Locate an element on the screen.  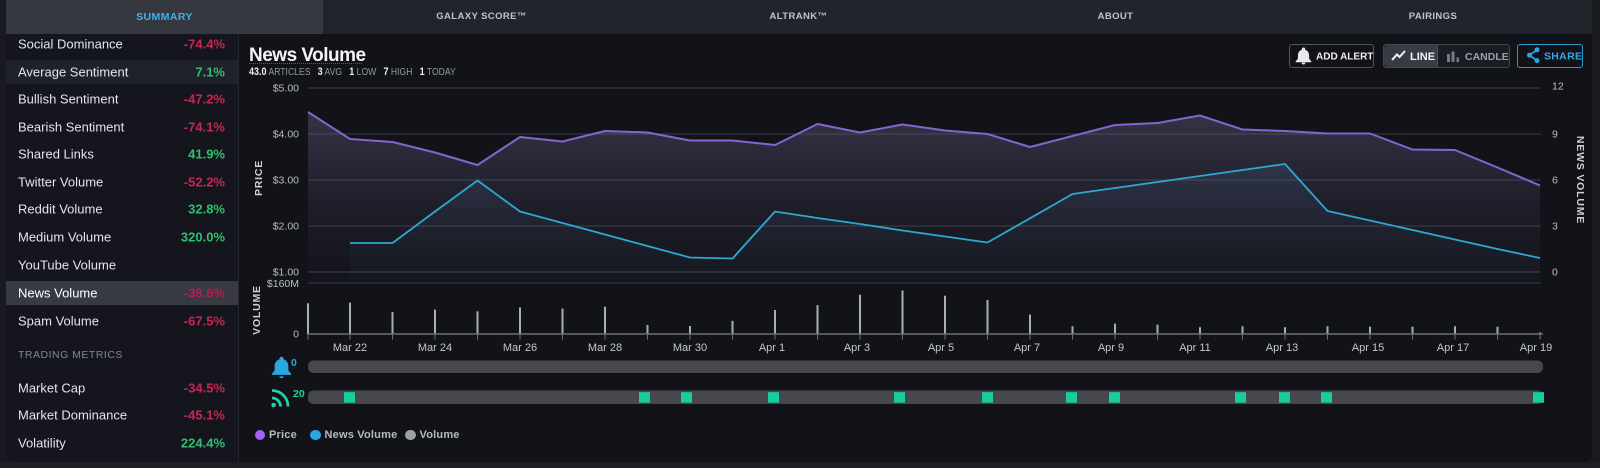
svg-text: Apr 11 is located at coordinates (1195, 348).